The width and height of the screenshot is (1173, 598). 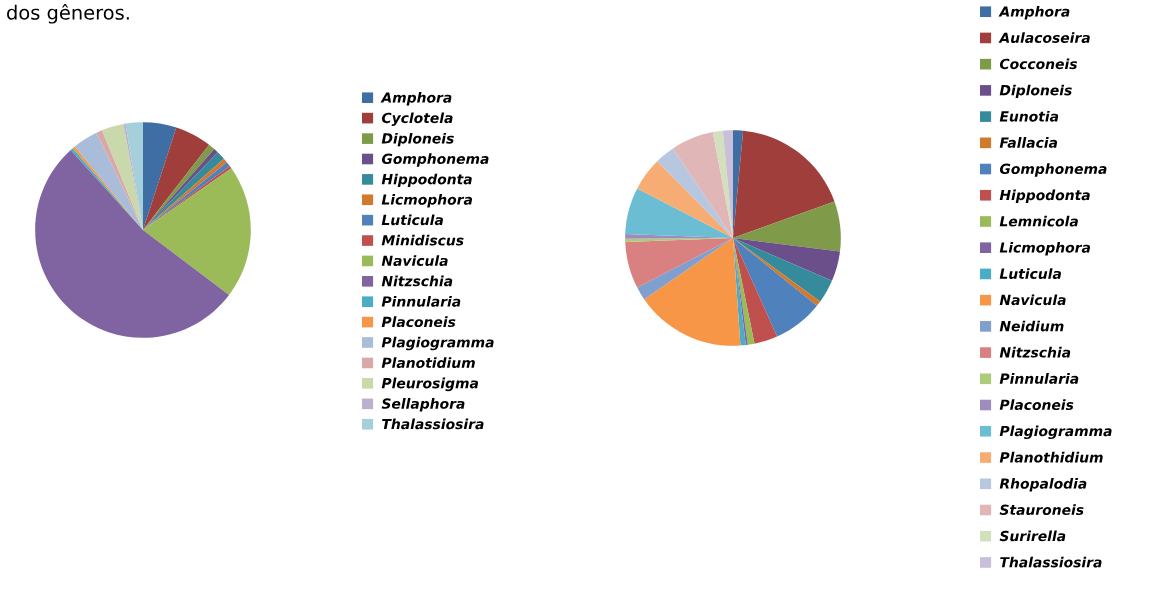 What do you see at coordinates (417, 119) in the screenshot?
I see `legend-label: Cyclotela` at bounding box center [417, 119].